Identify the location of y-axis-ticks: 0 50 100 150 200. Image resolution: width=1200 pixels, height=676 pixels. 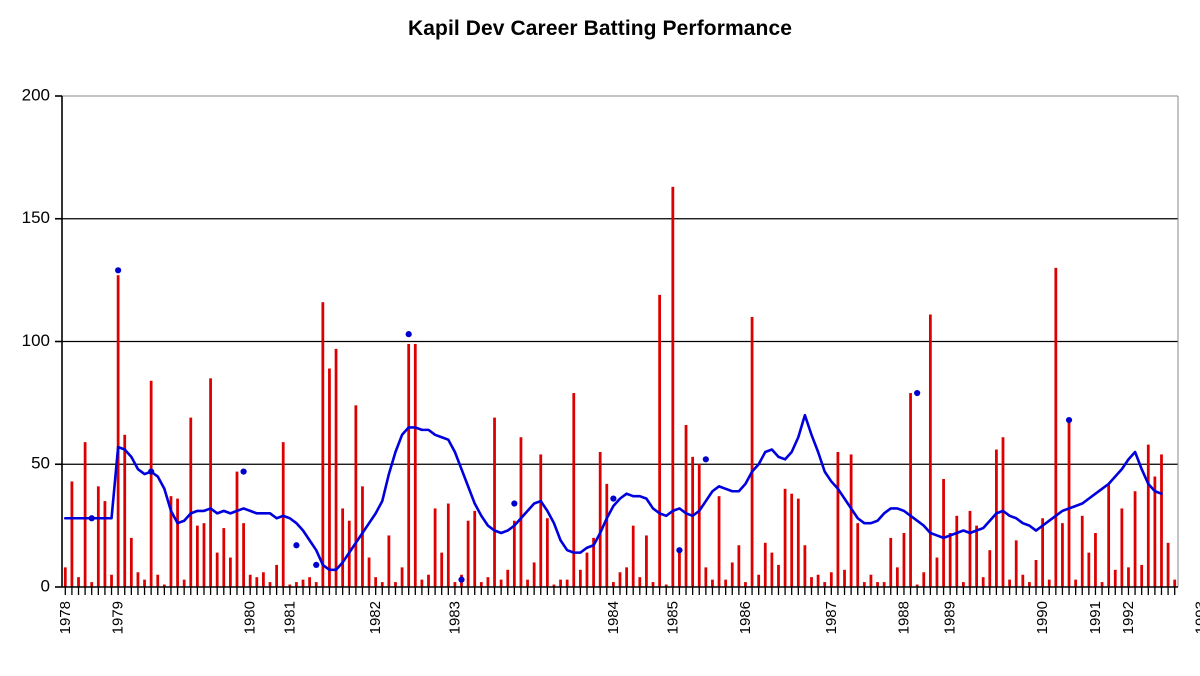
(42, 340).